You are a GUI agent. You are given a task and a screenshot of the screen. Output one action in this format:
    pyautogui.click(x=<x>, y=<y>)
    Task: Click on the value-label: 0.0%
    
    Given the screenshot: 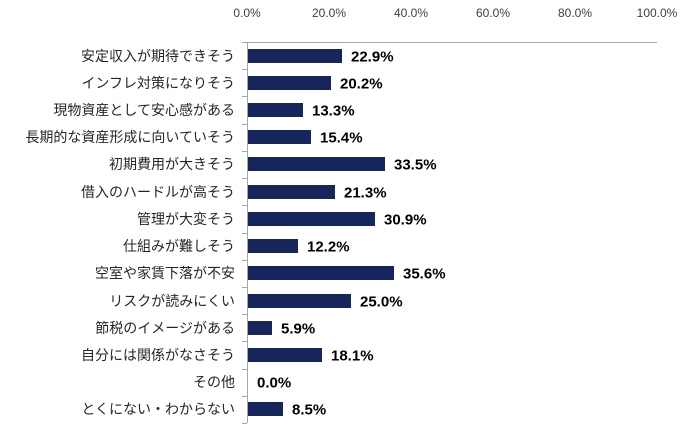 What is the action you would take?
    pyautogui.click(x=274, y=383)
    